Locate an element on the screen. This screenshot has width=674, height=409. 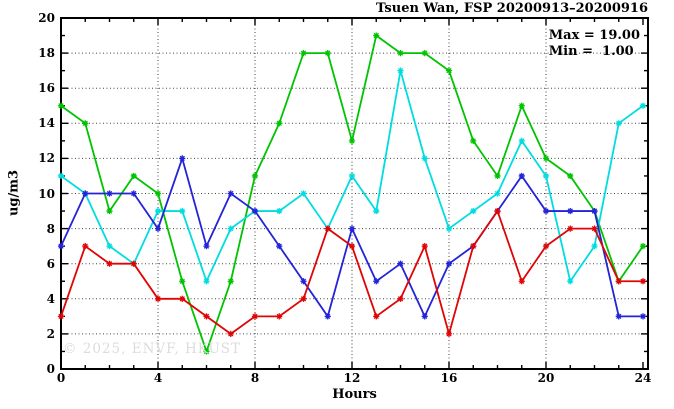
y-tick-label: 18 is located at coordinates (46, 53).